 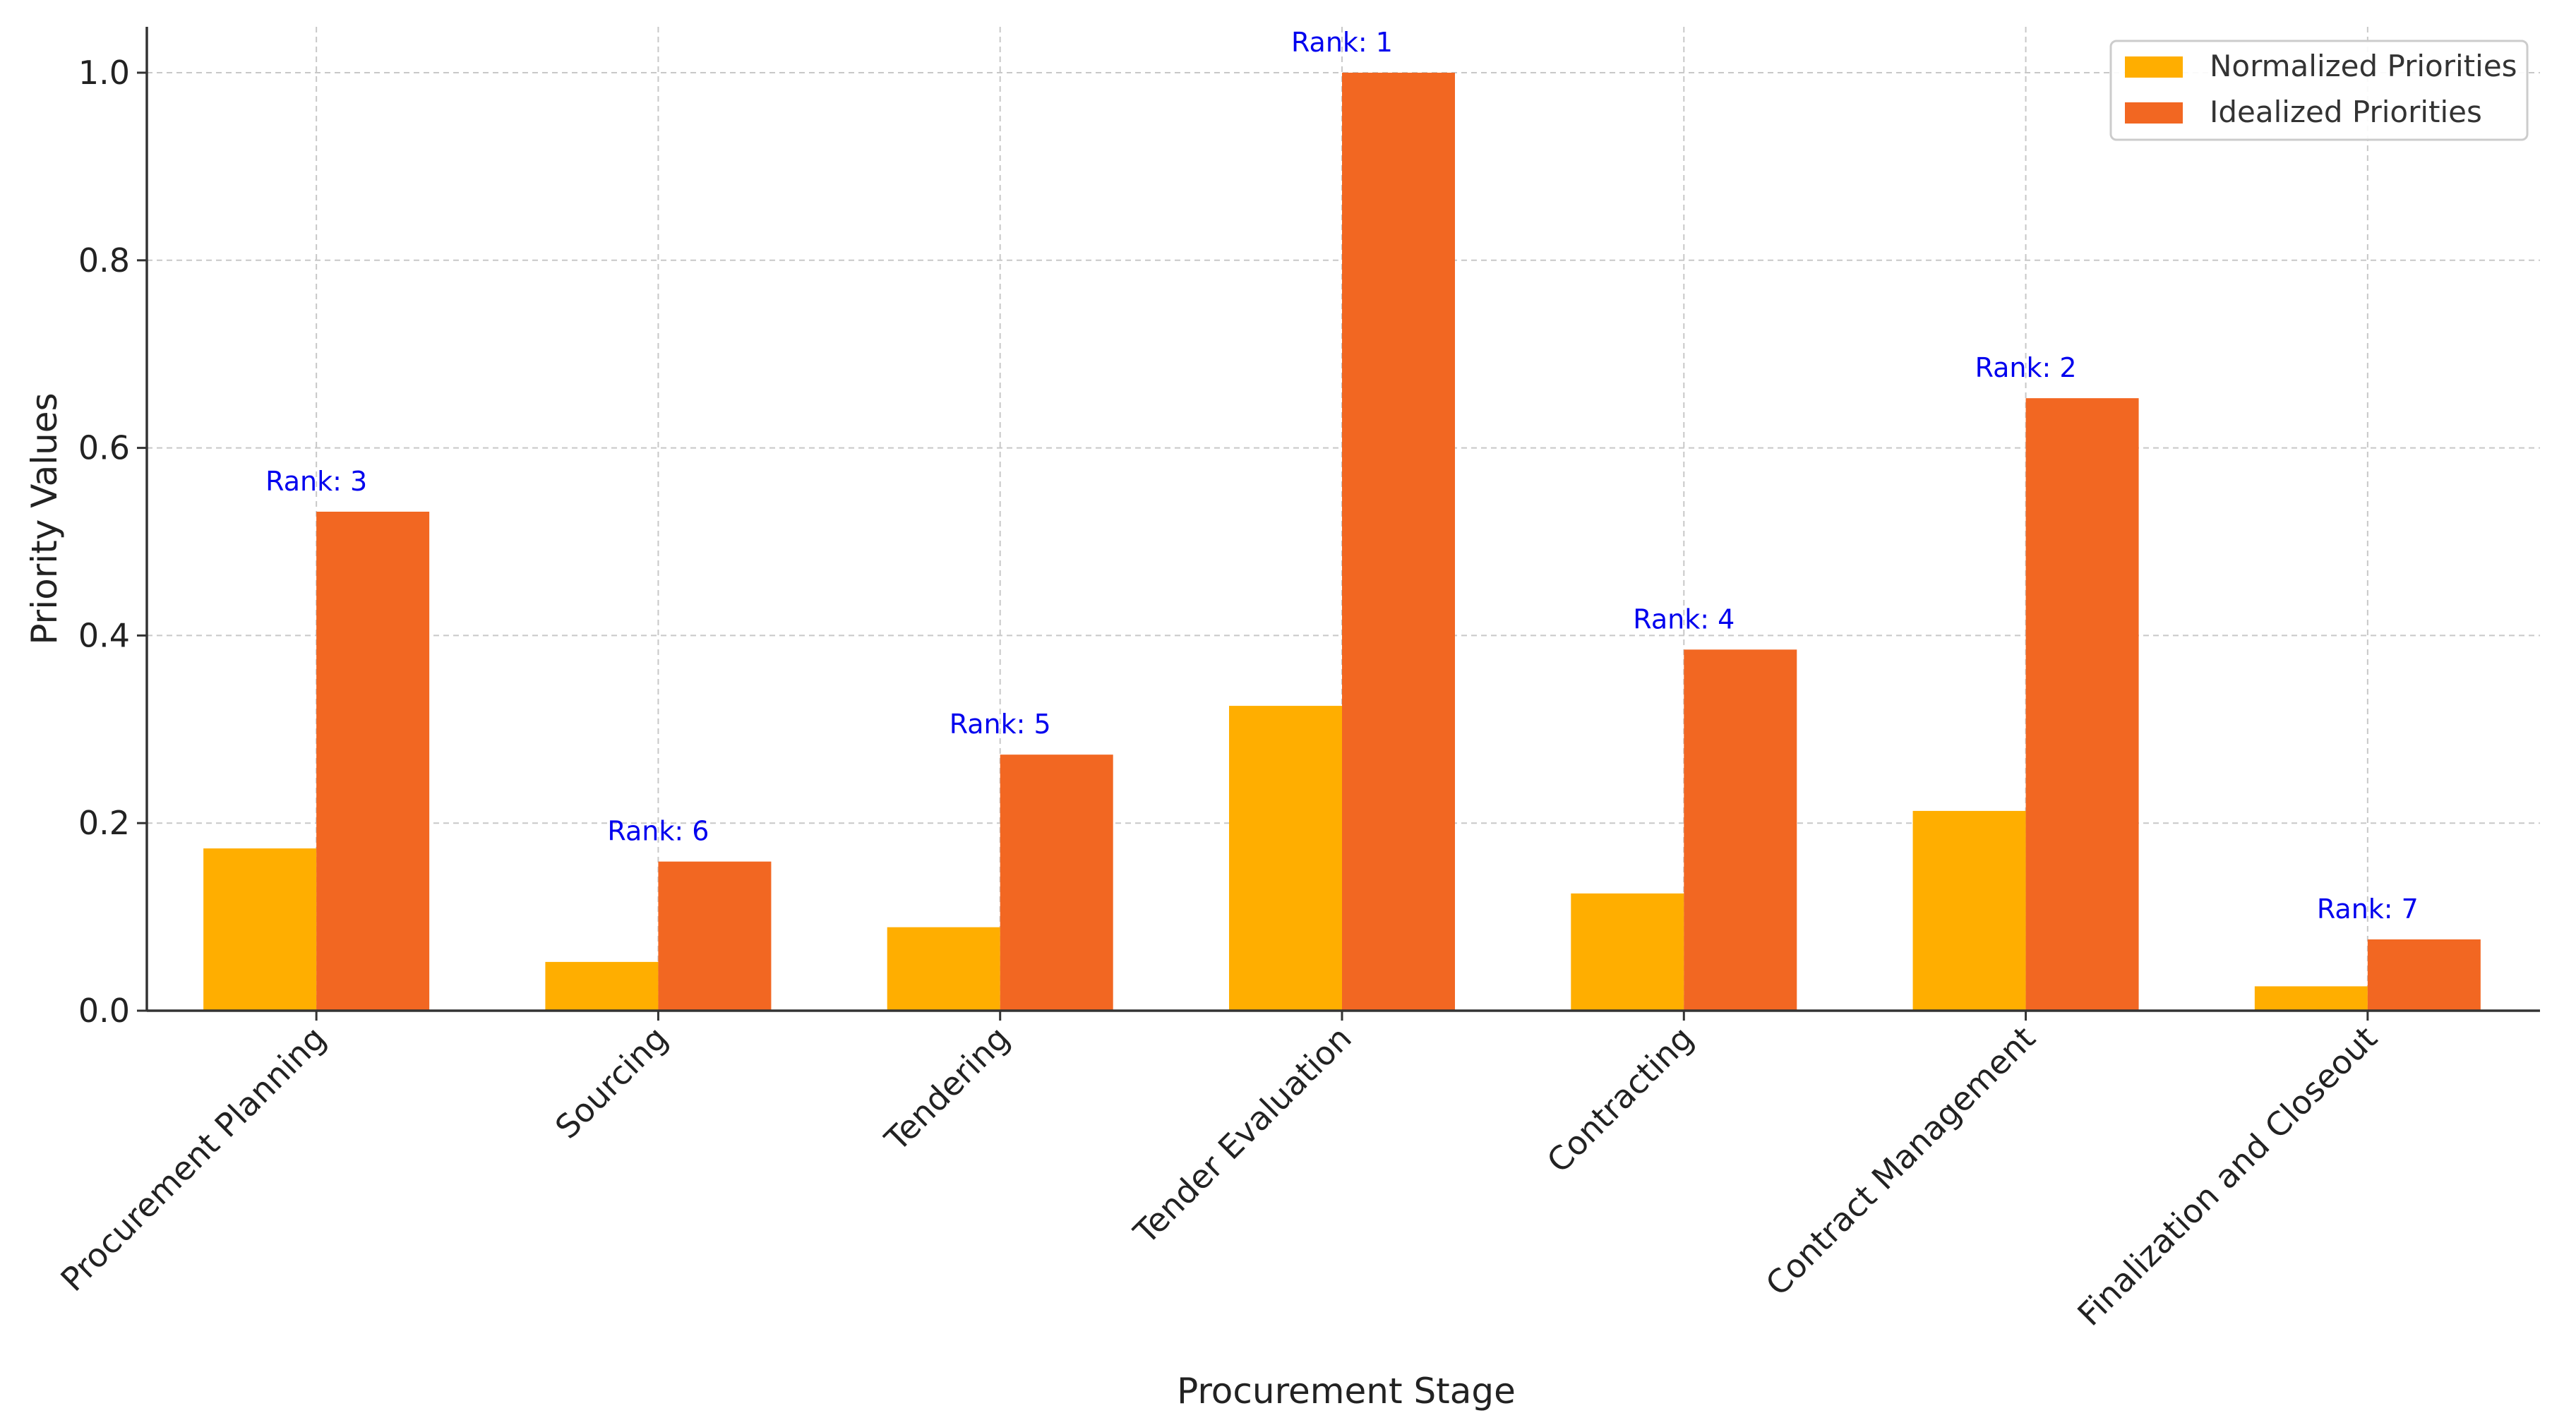 What do you see at coordinates (2346, 112) in the screenshot?
I see `legend-label-idealized: Idealized Priorities` at bounding box center [2346, 112].